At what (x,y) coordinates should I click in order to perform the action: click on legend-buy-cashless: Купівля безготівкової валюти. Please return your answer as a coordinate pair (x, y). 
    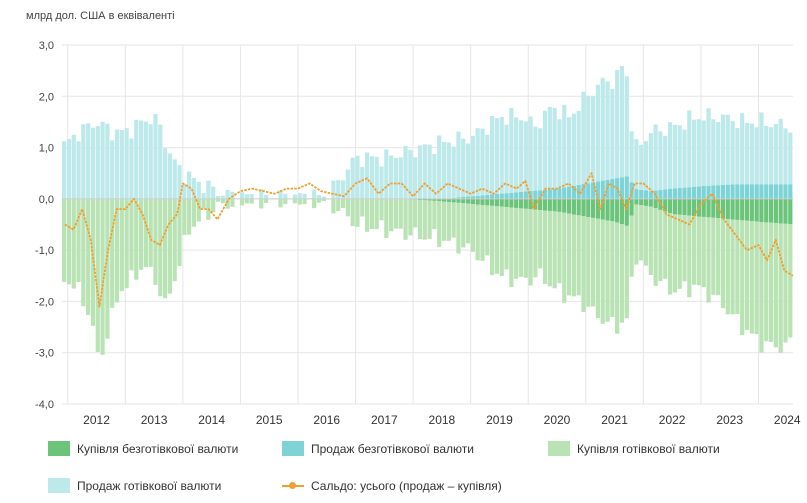
    Looking at the image, I should click on (143, 448).